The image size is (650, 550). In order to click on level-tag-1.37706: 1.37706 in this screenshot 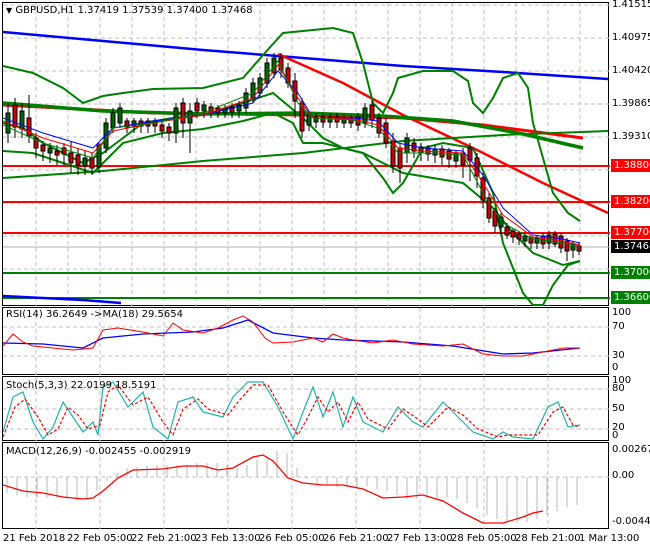, I will do `click(630, 232)`.